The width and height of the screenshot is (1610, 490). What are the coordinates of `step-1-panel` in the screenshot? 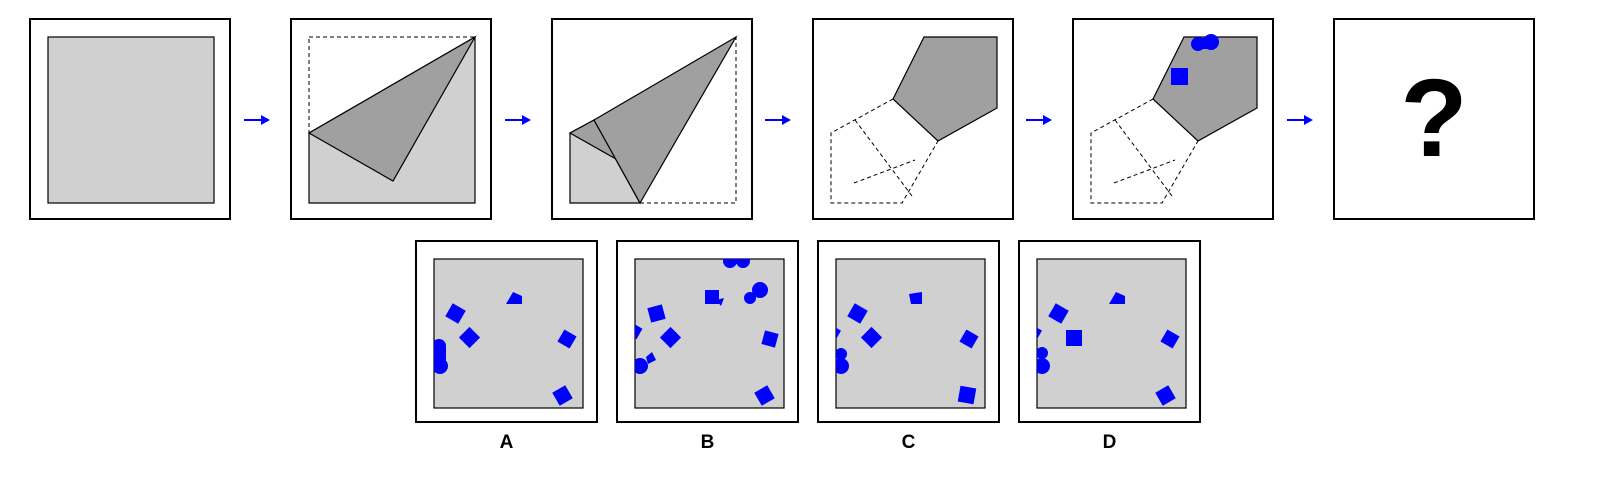 It's located at (130, 119).